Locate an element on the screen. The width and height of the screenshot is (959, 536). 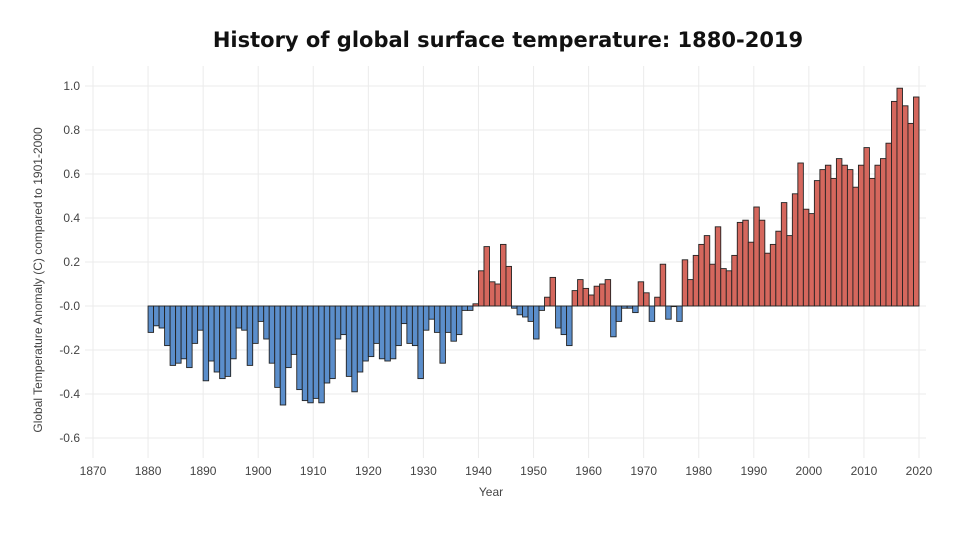
bar-1983 is located at coordinates (718, 266).